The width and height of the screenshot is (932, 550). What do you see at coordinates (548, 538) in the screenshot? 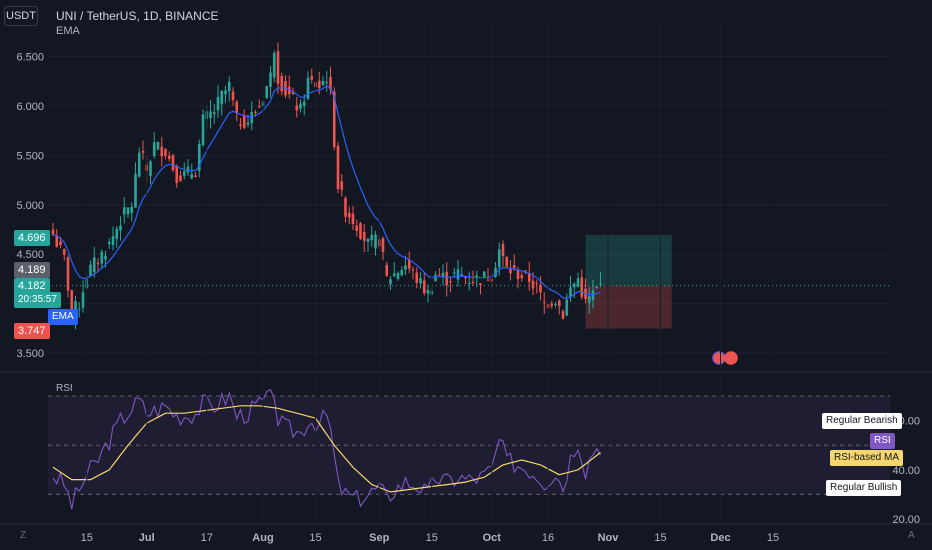
I see `time-tick-label: 16` at bounding box center [548, 538].